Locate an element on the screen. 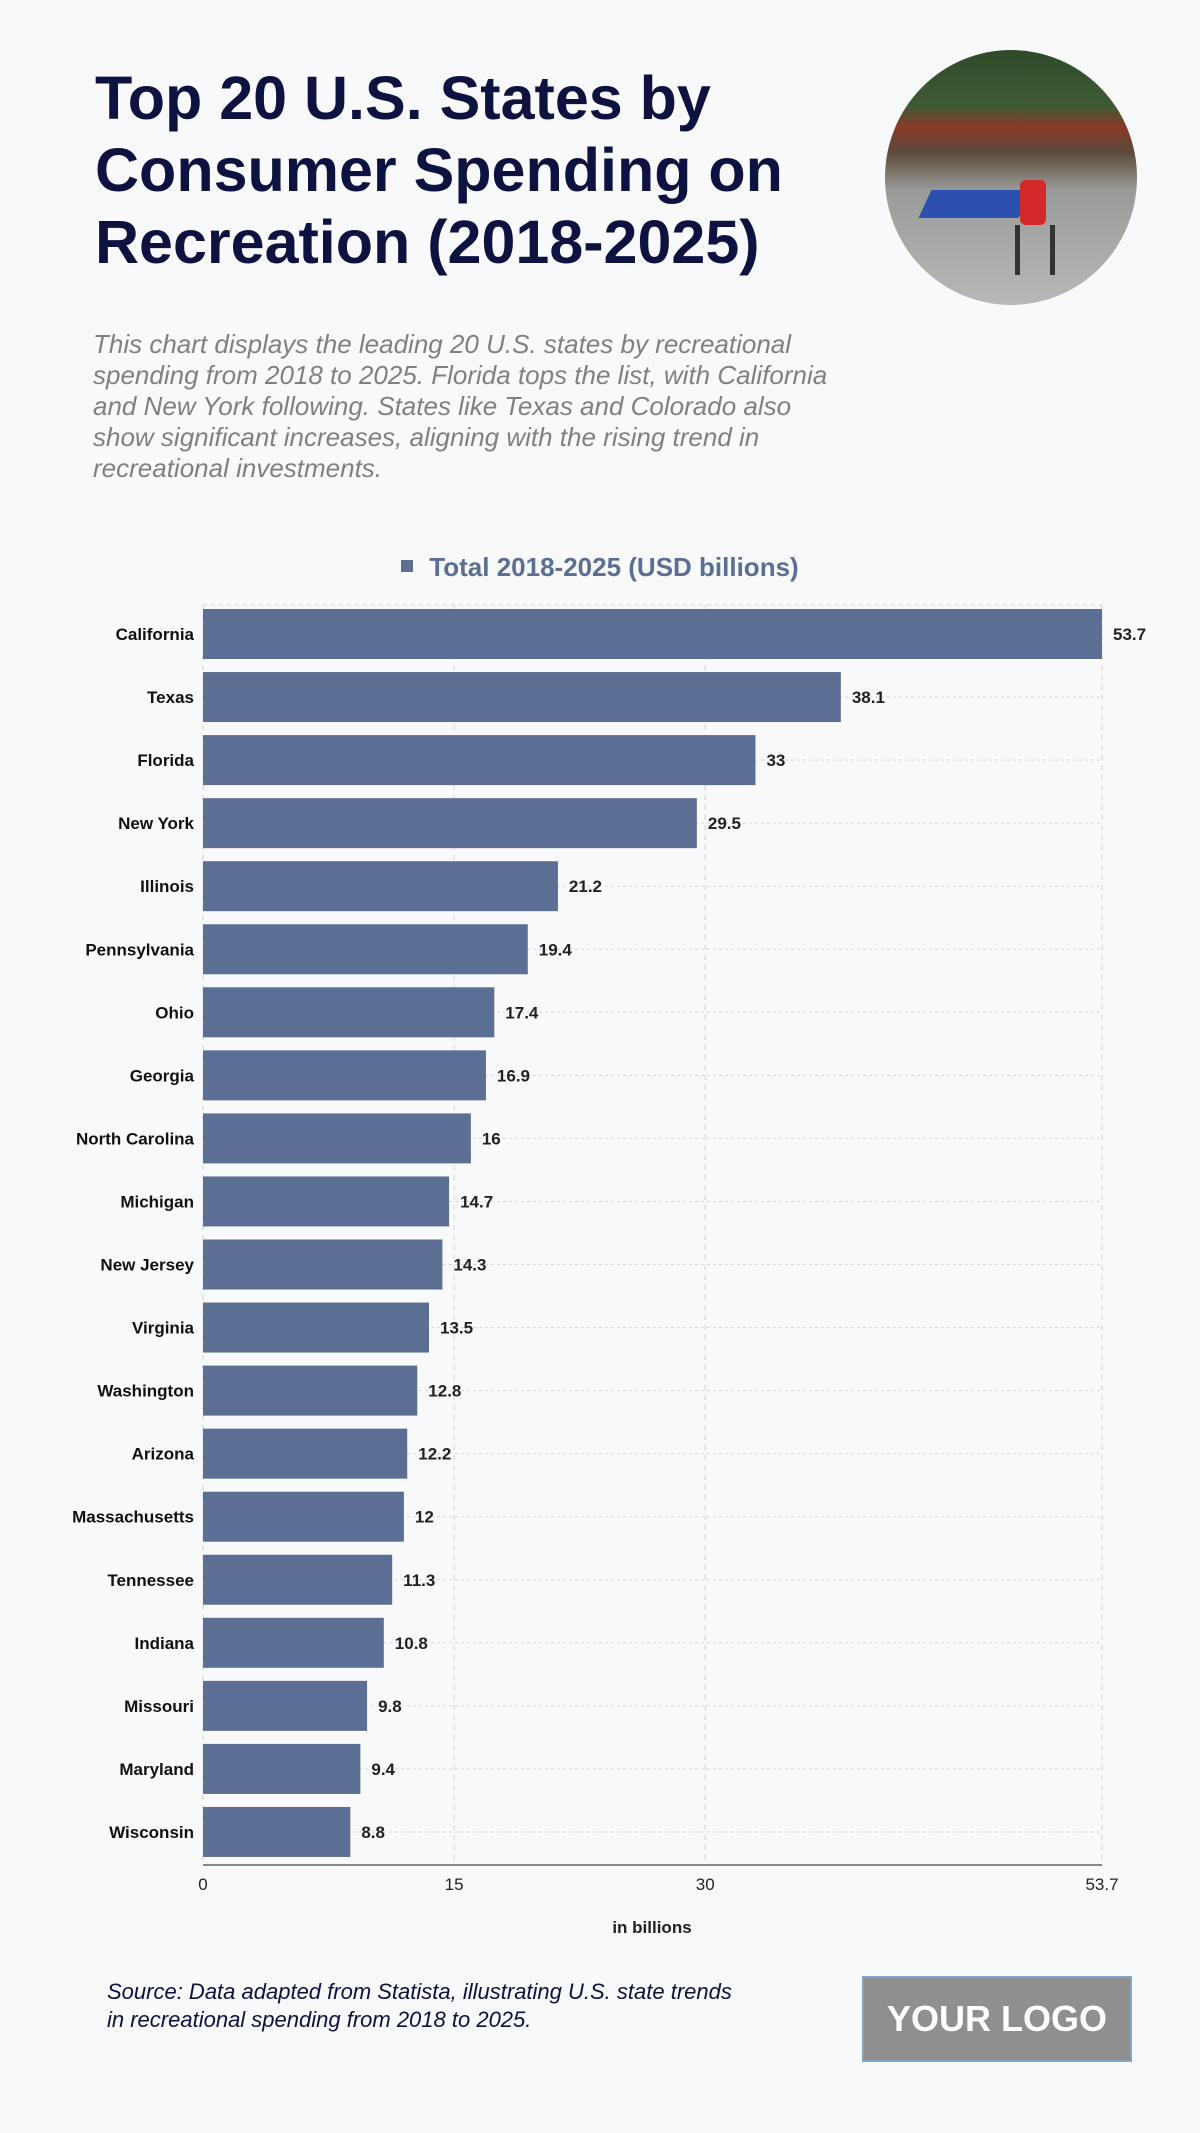 The width and height of the screenshot is (1200, 2133). data-label: 13.5 is located at coordinates (456, 1328).